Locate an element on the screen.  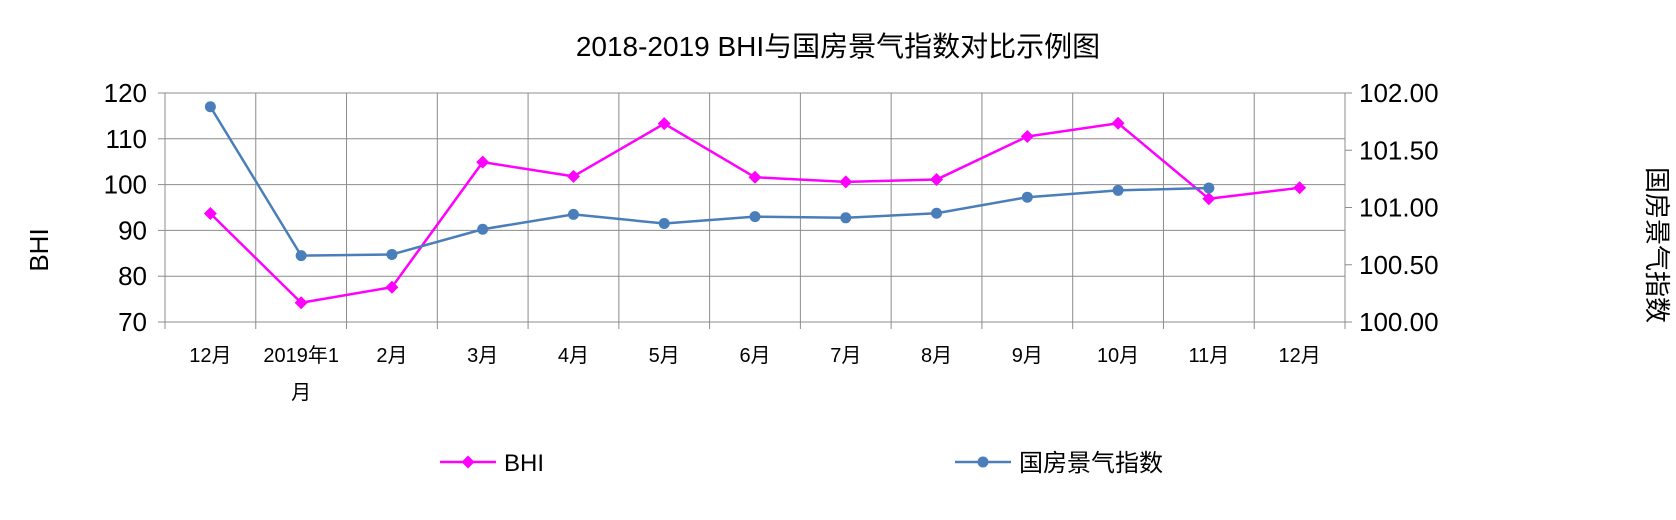
y2-axis-ticks: 100.00 100.50 101.00 101.50 102.00 is located at coordinates (1399, 207).